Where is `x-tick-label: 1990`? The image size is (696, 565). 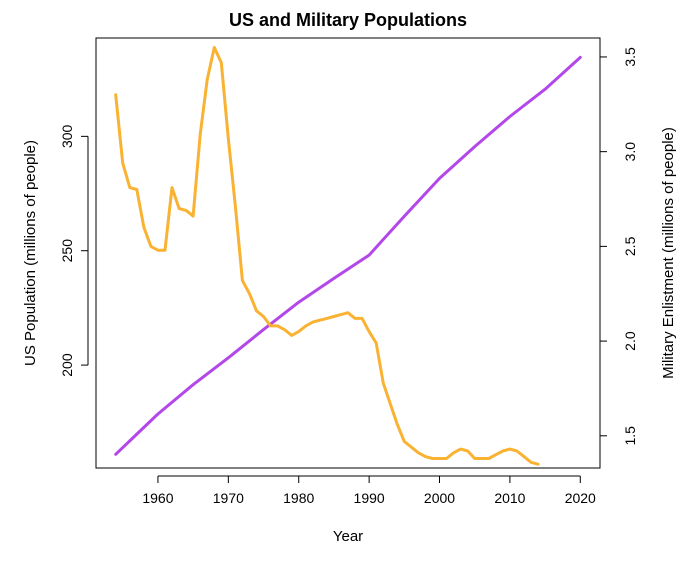
x-tick-label: 1990 is located at coordinates (369, 498).